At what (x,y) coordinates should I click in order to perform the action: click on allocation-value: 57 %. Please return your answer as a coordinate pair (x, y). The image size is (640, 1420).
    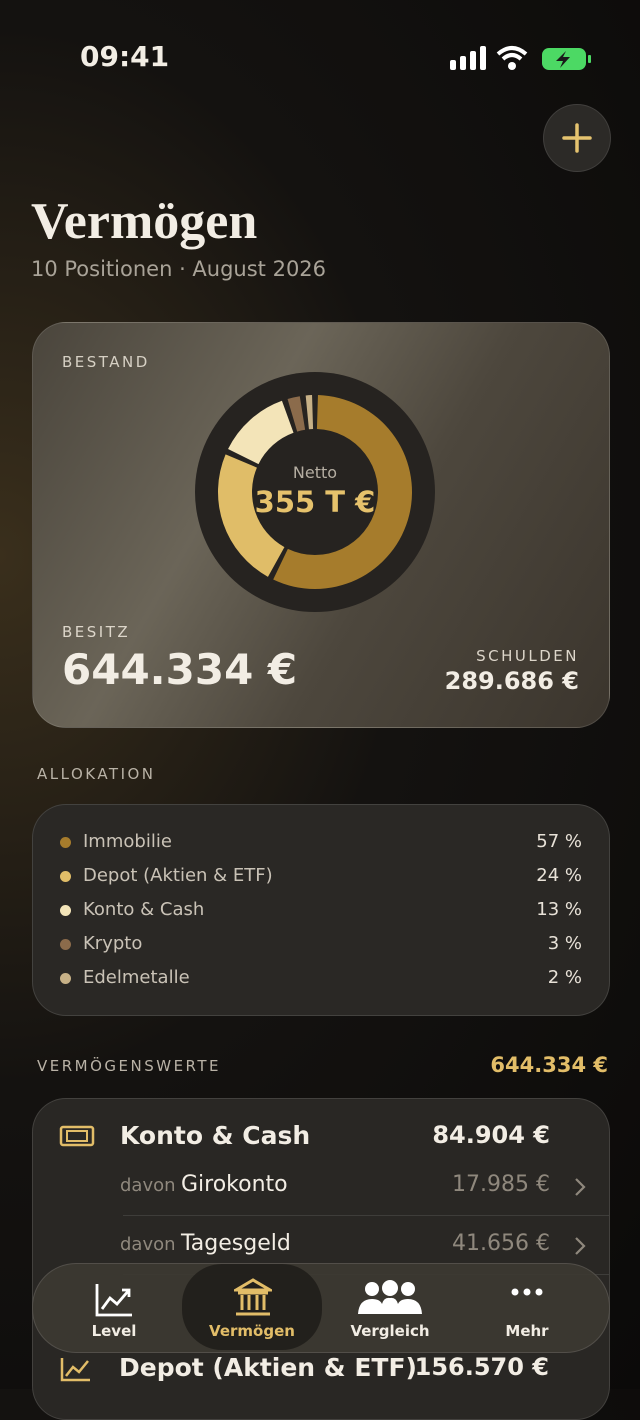
    Looking at the image, I should click on (559, 841).